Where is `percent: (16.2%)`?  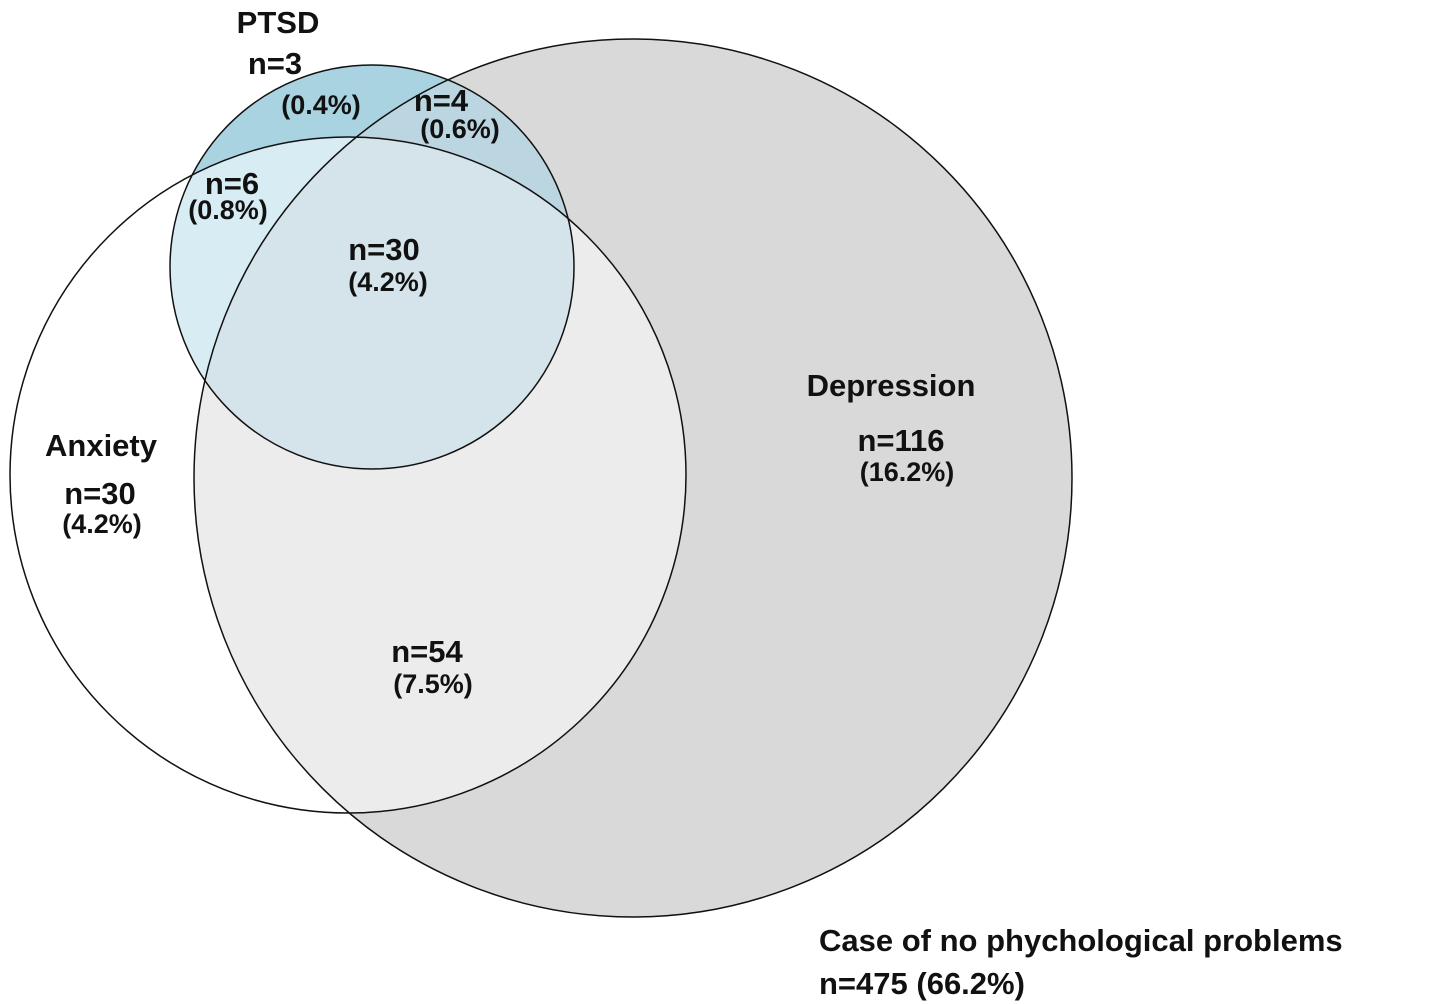
percent: (16.2%) is located at coordinates (907, 472).